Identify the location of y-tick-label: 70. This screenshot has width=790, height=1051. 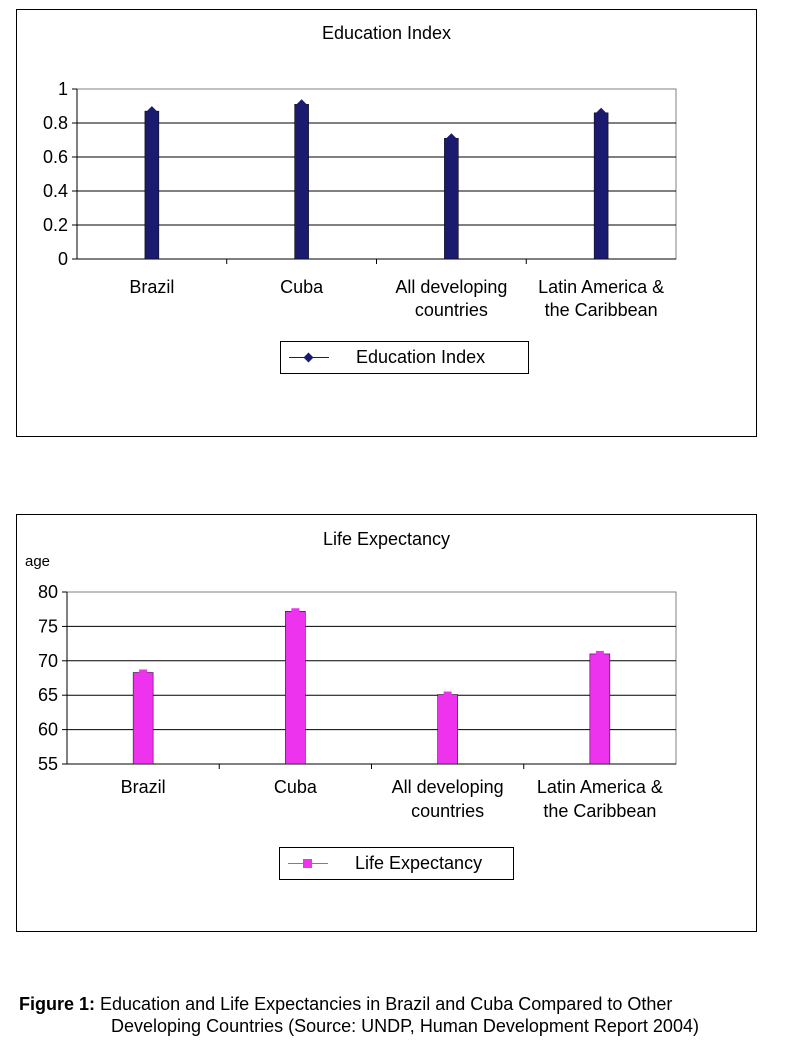
(48, 661).